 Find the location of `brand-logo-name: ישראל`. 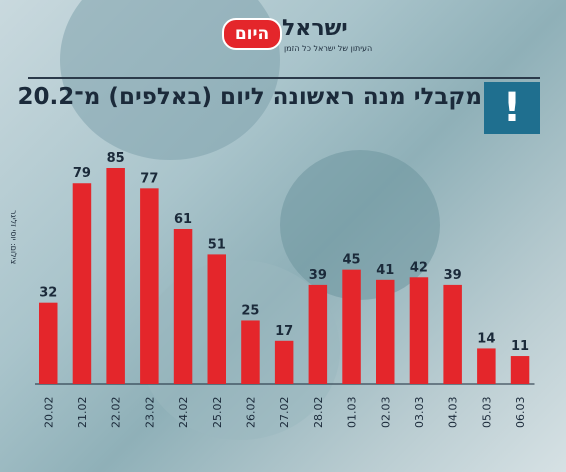

brand-logo-name: ישראל is located at coordinates (315, 28).